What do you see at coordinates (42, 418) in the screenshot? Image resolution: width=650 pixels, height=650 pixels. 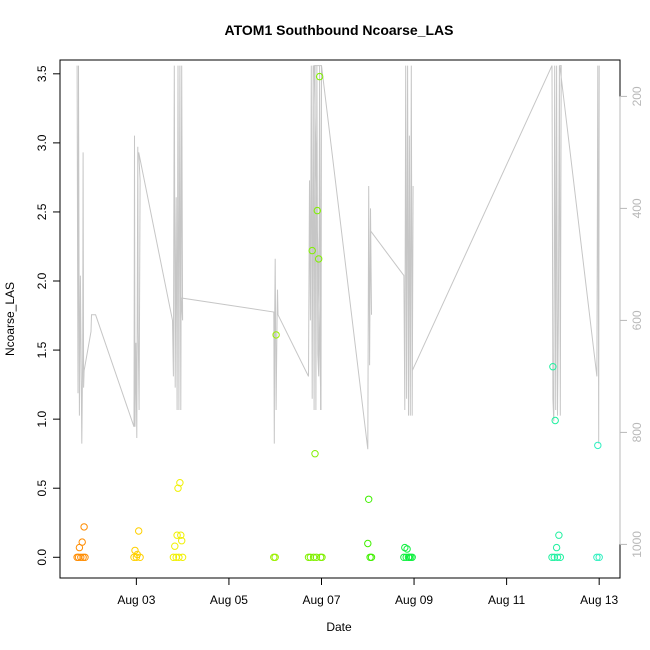 I see `y-tick-label: 1.0` at bounding box center [42, 418].